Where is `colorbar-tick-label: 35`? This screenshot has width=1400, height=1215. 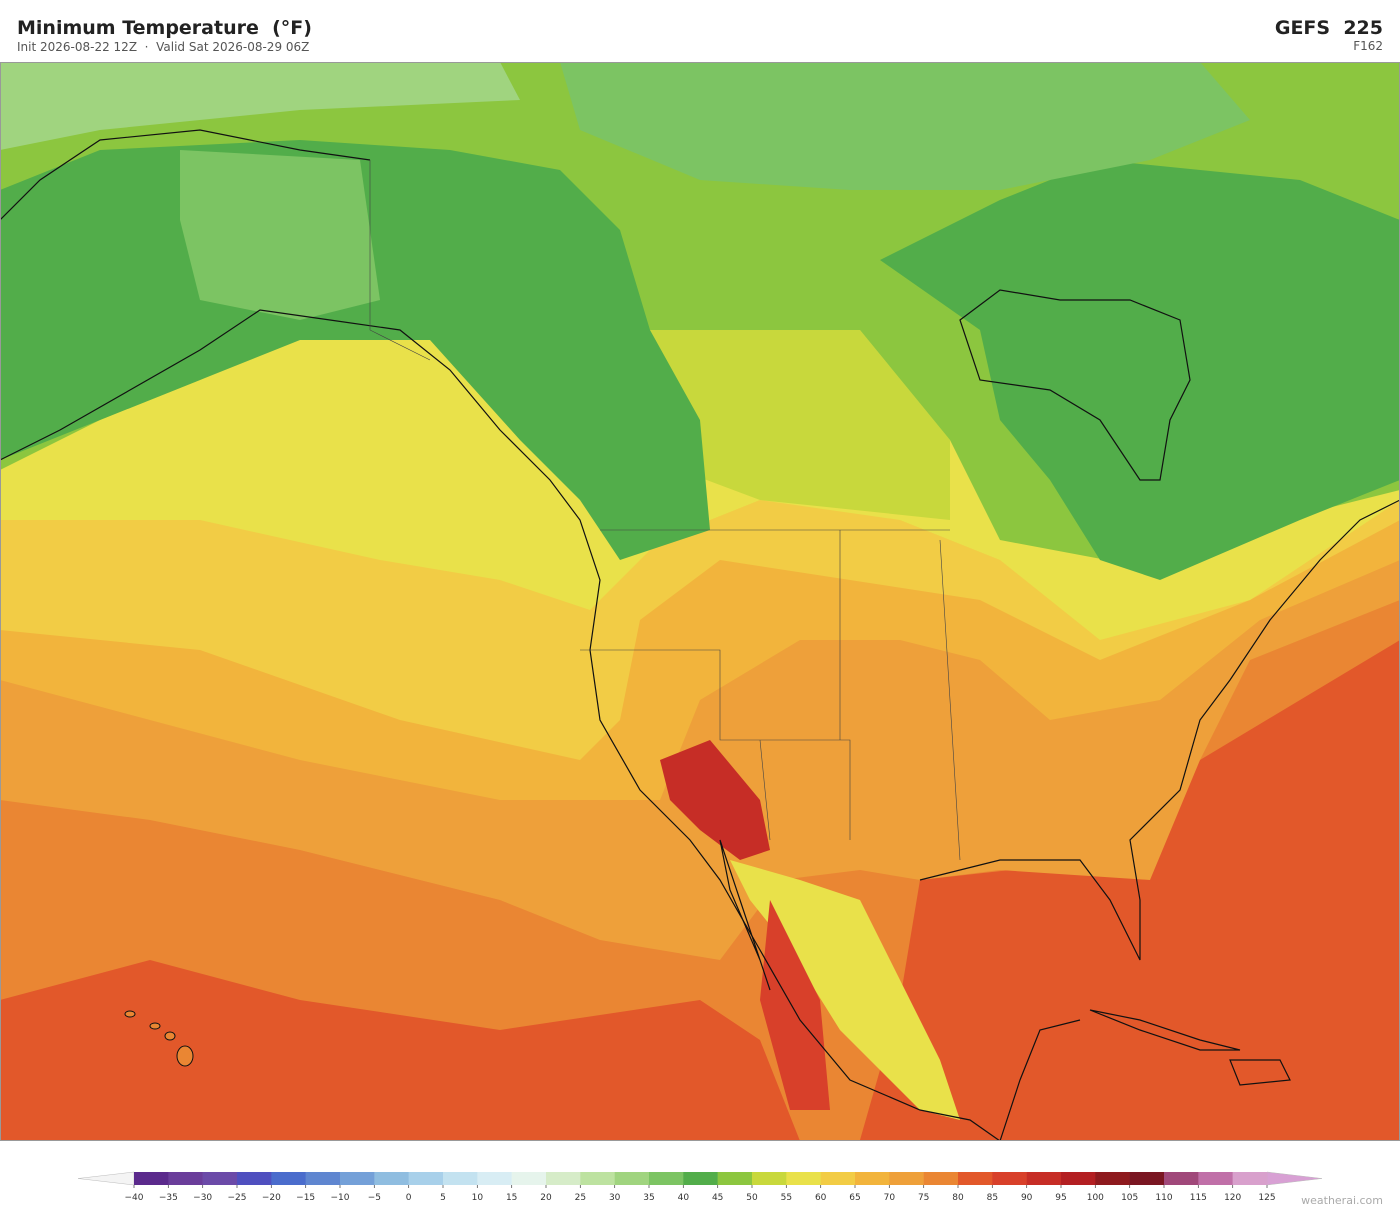
colorbar-tick-label: 35 is located at coordinates (648, 1198).